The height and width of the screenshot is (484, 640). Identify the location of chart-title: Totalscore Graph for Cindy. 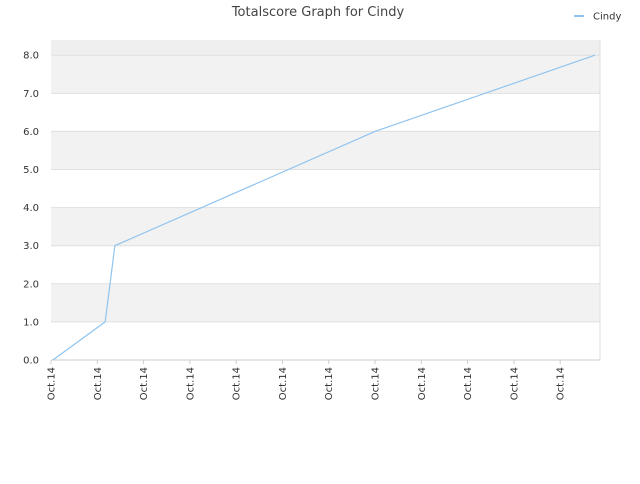
(318, 12).